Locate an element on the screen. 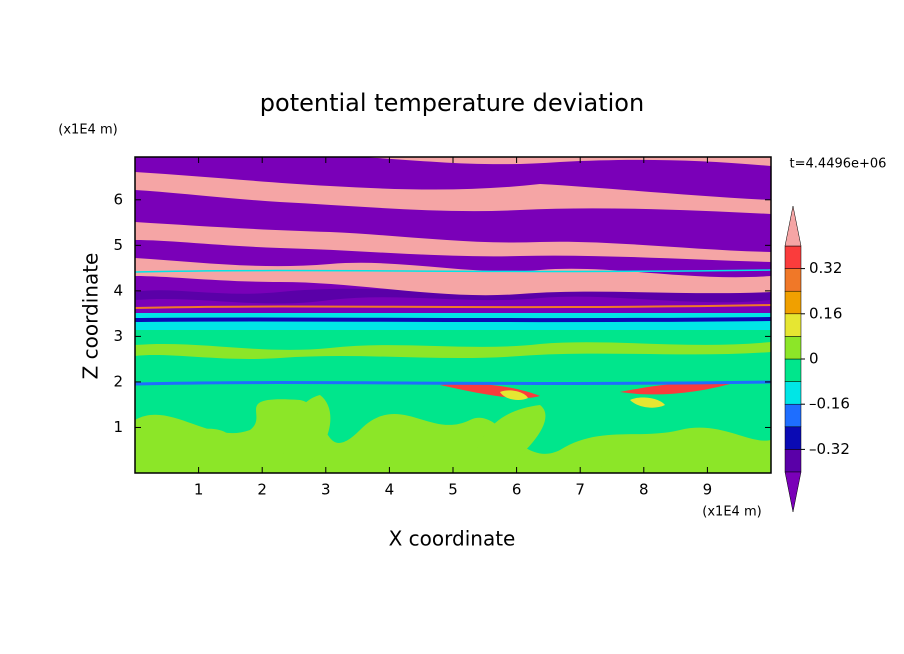 The height and width of the screenshot is (654, 904). colorbar-over is located at coordinates (793, 226).